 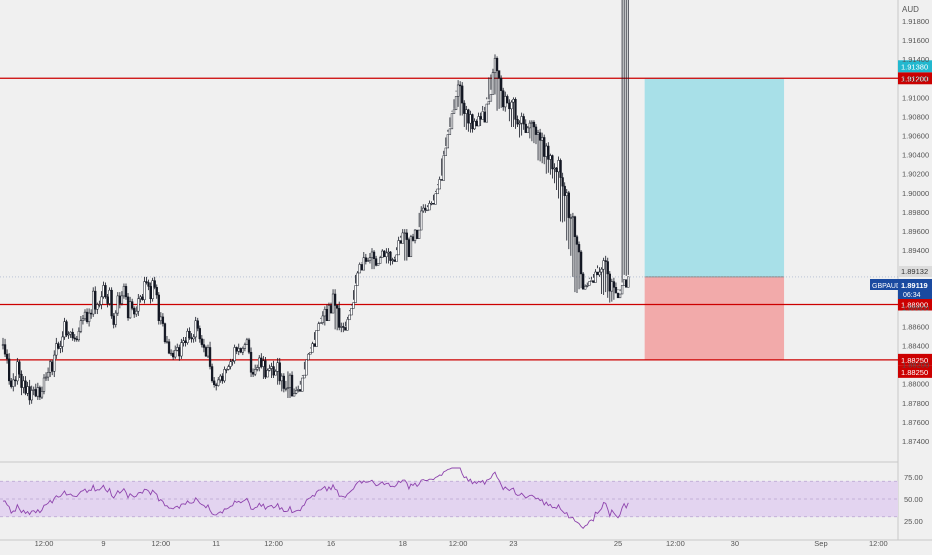 I want to click on price-tick-label: 1.88600, so click(x=915, y=326).